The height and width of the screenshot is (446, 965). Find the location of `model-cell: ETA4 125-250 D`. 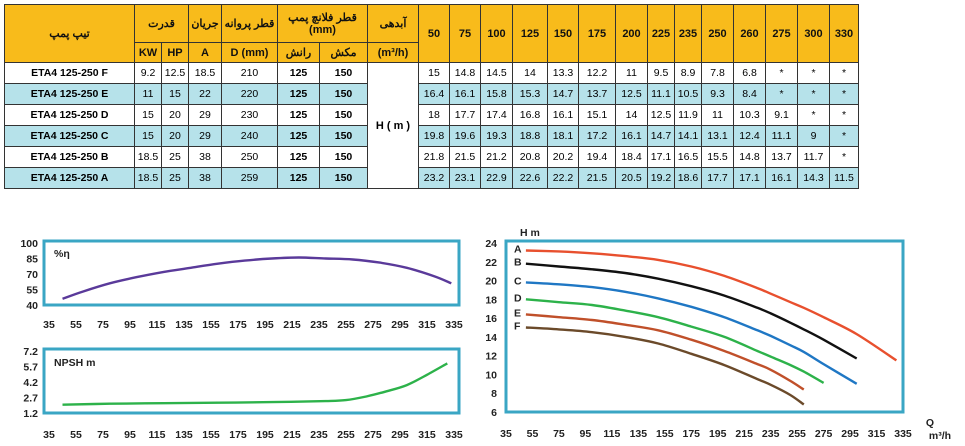

model-cell: ETA4 125-250 D is located at coordinates (69, 115).